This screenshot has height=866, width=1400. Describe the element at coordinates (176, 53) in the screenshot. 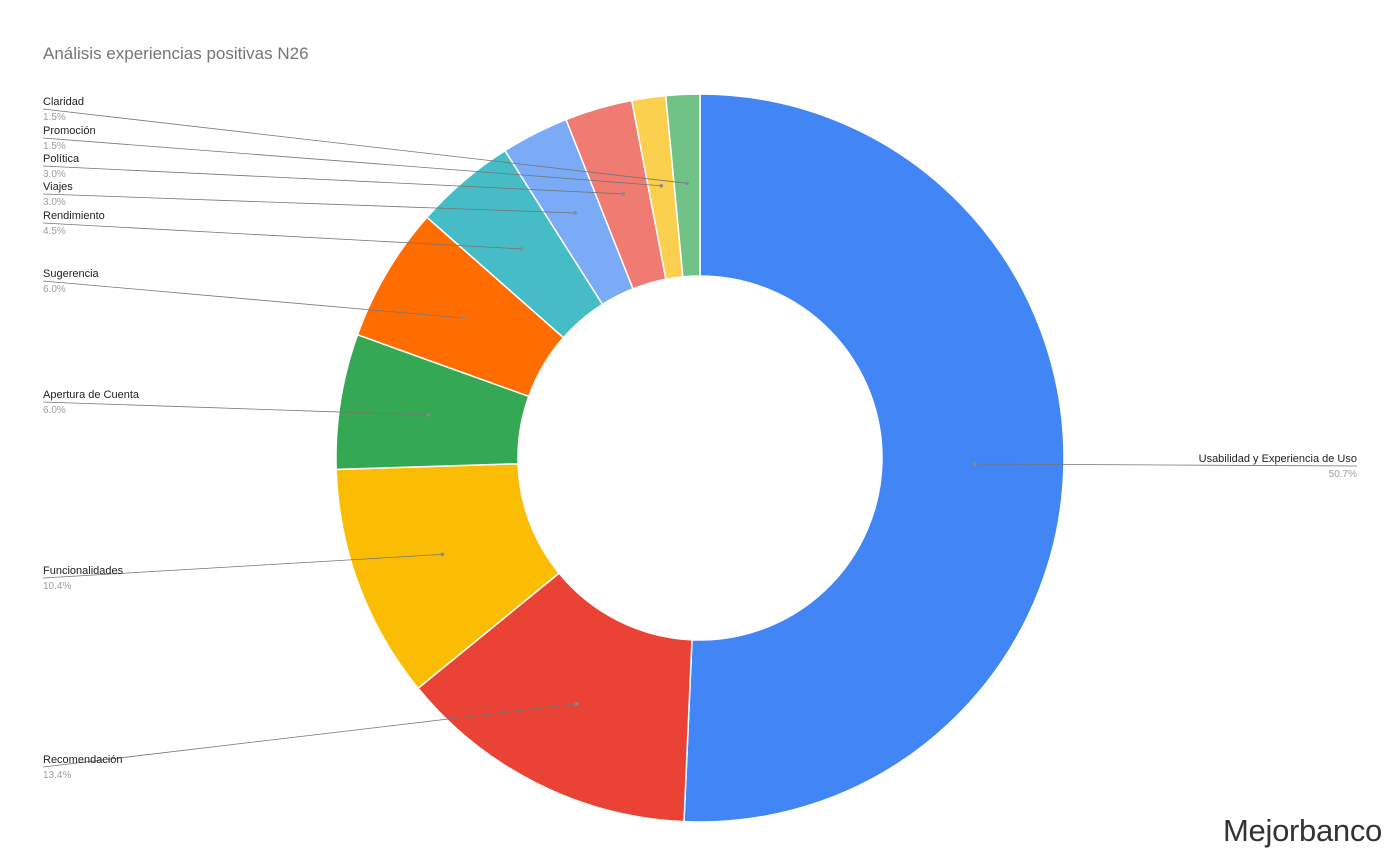

I see `chart-title: Análisis experiencias positivas N26` at that location.